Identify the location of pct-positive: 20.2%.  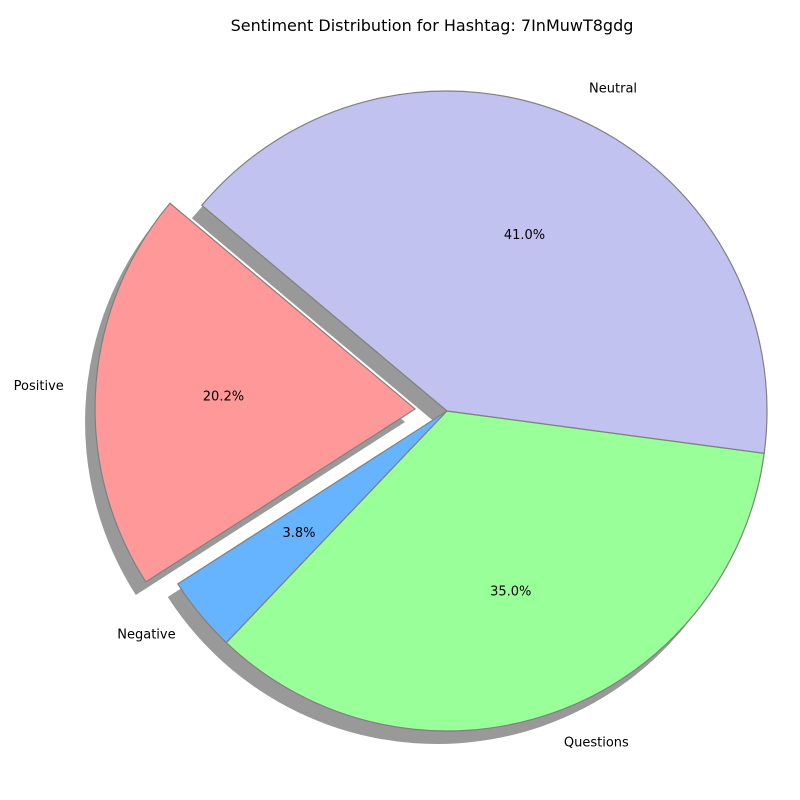
(223, 396).